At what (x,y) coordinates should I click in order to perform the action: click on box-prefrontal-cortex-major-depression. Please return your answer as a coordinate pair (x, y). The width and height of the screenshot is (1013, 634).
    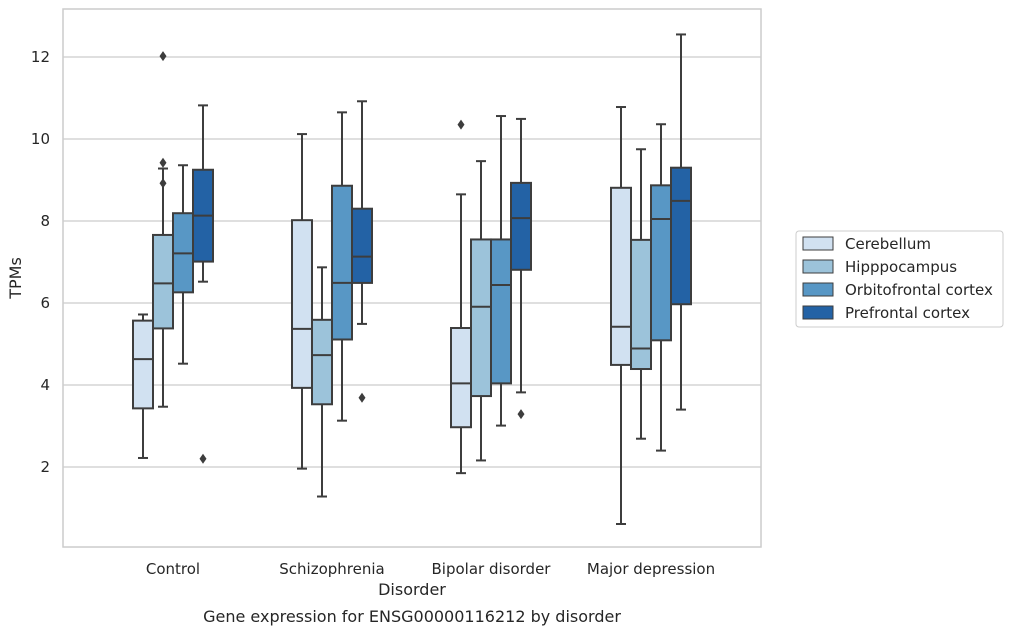
    Looking at the image, I should click on (681, 222).